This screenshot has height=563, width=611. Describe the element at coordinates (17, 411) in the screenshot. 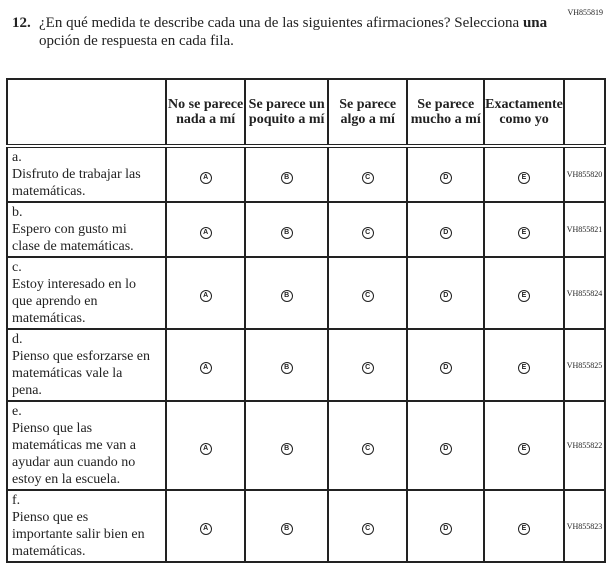

I see `statement-letter: e.` at that location.